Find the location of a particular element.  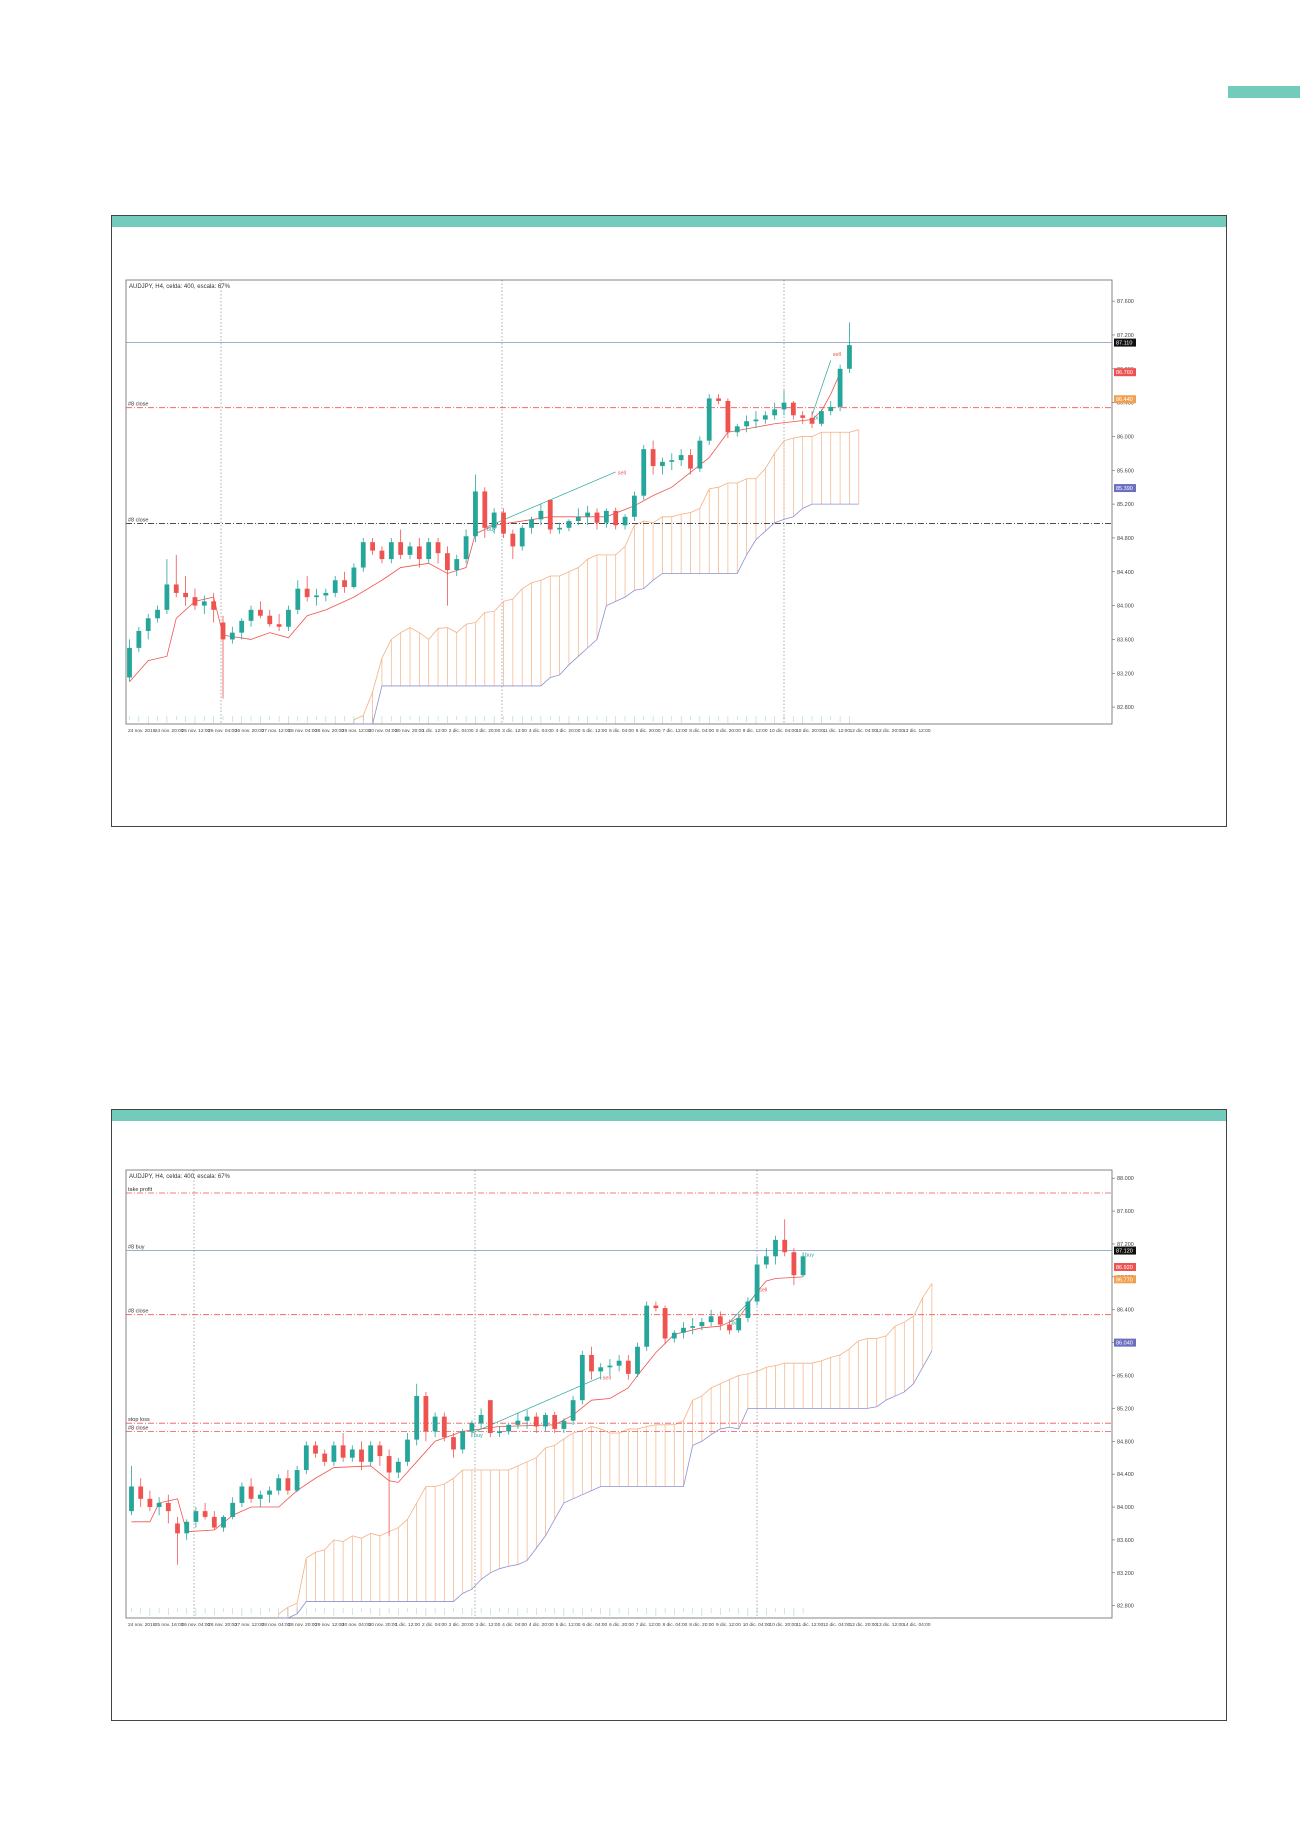

x-tick-label: 26 nov. 04:00 is located at coordinates (222, 731).